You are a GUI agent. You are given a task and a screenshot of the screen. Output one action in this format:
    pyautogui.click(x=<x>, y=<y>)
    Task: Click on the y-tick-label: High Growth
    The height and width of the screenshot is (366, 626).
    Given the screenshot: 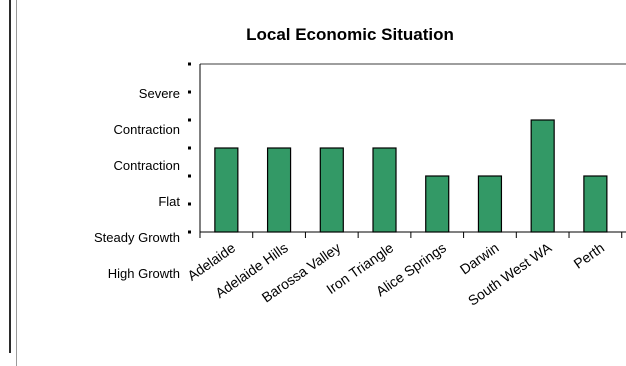 What is the action you would take?
    pyautogui.click(x=144, y=273)
    